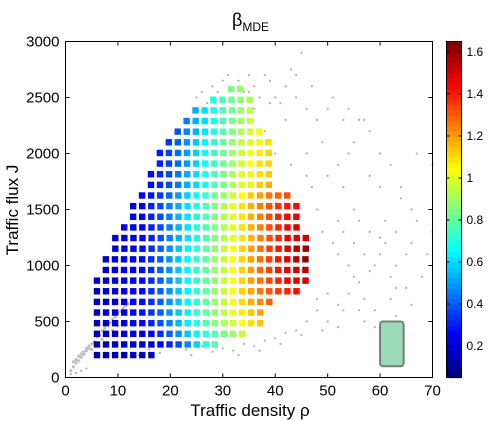 The width and height of the screenshot is (491, 421). I want to click on y-tick-label: 2500, so click(42, 98).